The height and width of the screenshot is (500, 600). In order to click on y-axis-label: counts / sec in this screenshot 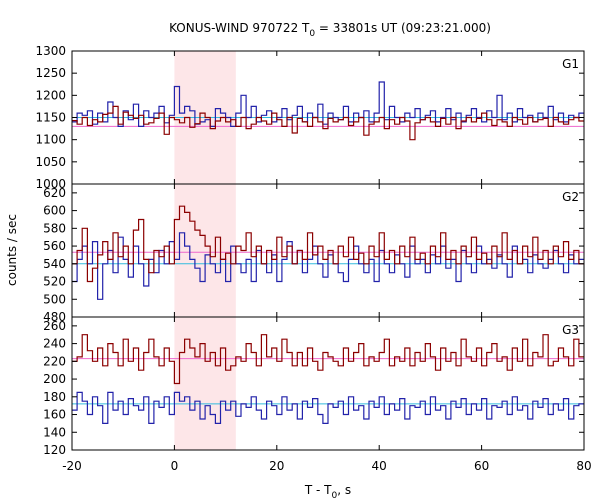, I will do `click(12, 250)`.